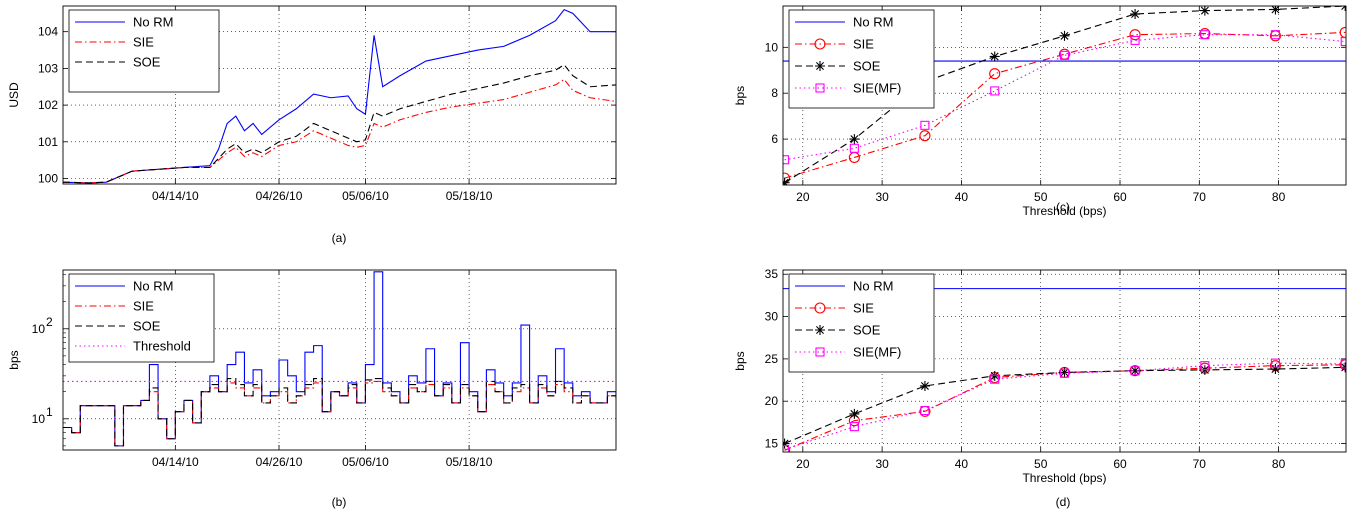  Describe the element at coordinates (14, 95) in the screenshot. I see `y-axis-label: USD` at that location.